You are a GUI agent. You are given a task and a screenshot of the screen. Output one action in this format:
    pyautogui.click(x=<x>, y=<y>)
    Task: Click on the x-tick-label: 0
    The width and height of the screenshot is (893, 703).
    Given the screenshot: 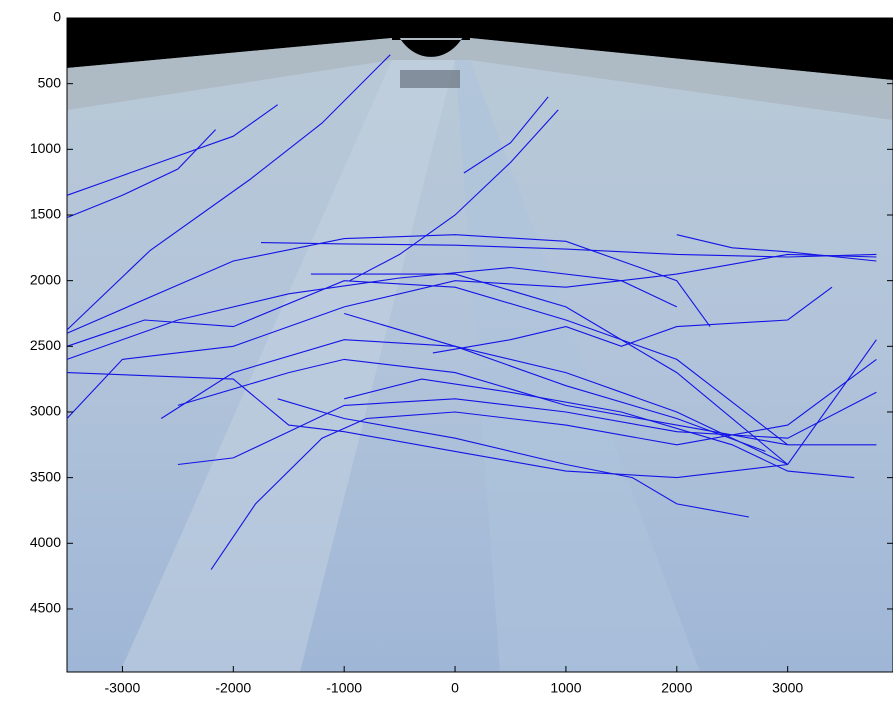 What is the action you would take?
    pyautogui.click(x=455, y=688)
    